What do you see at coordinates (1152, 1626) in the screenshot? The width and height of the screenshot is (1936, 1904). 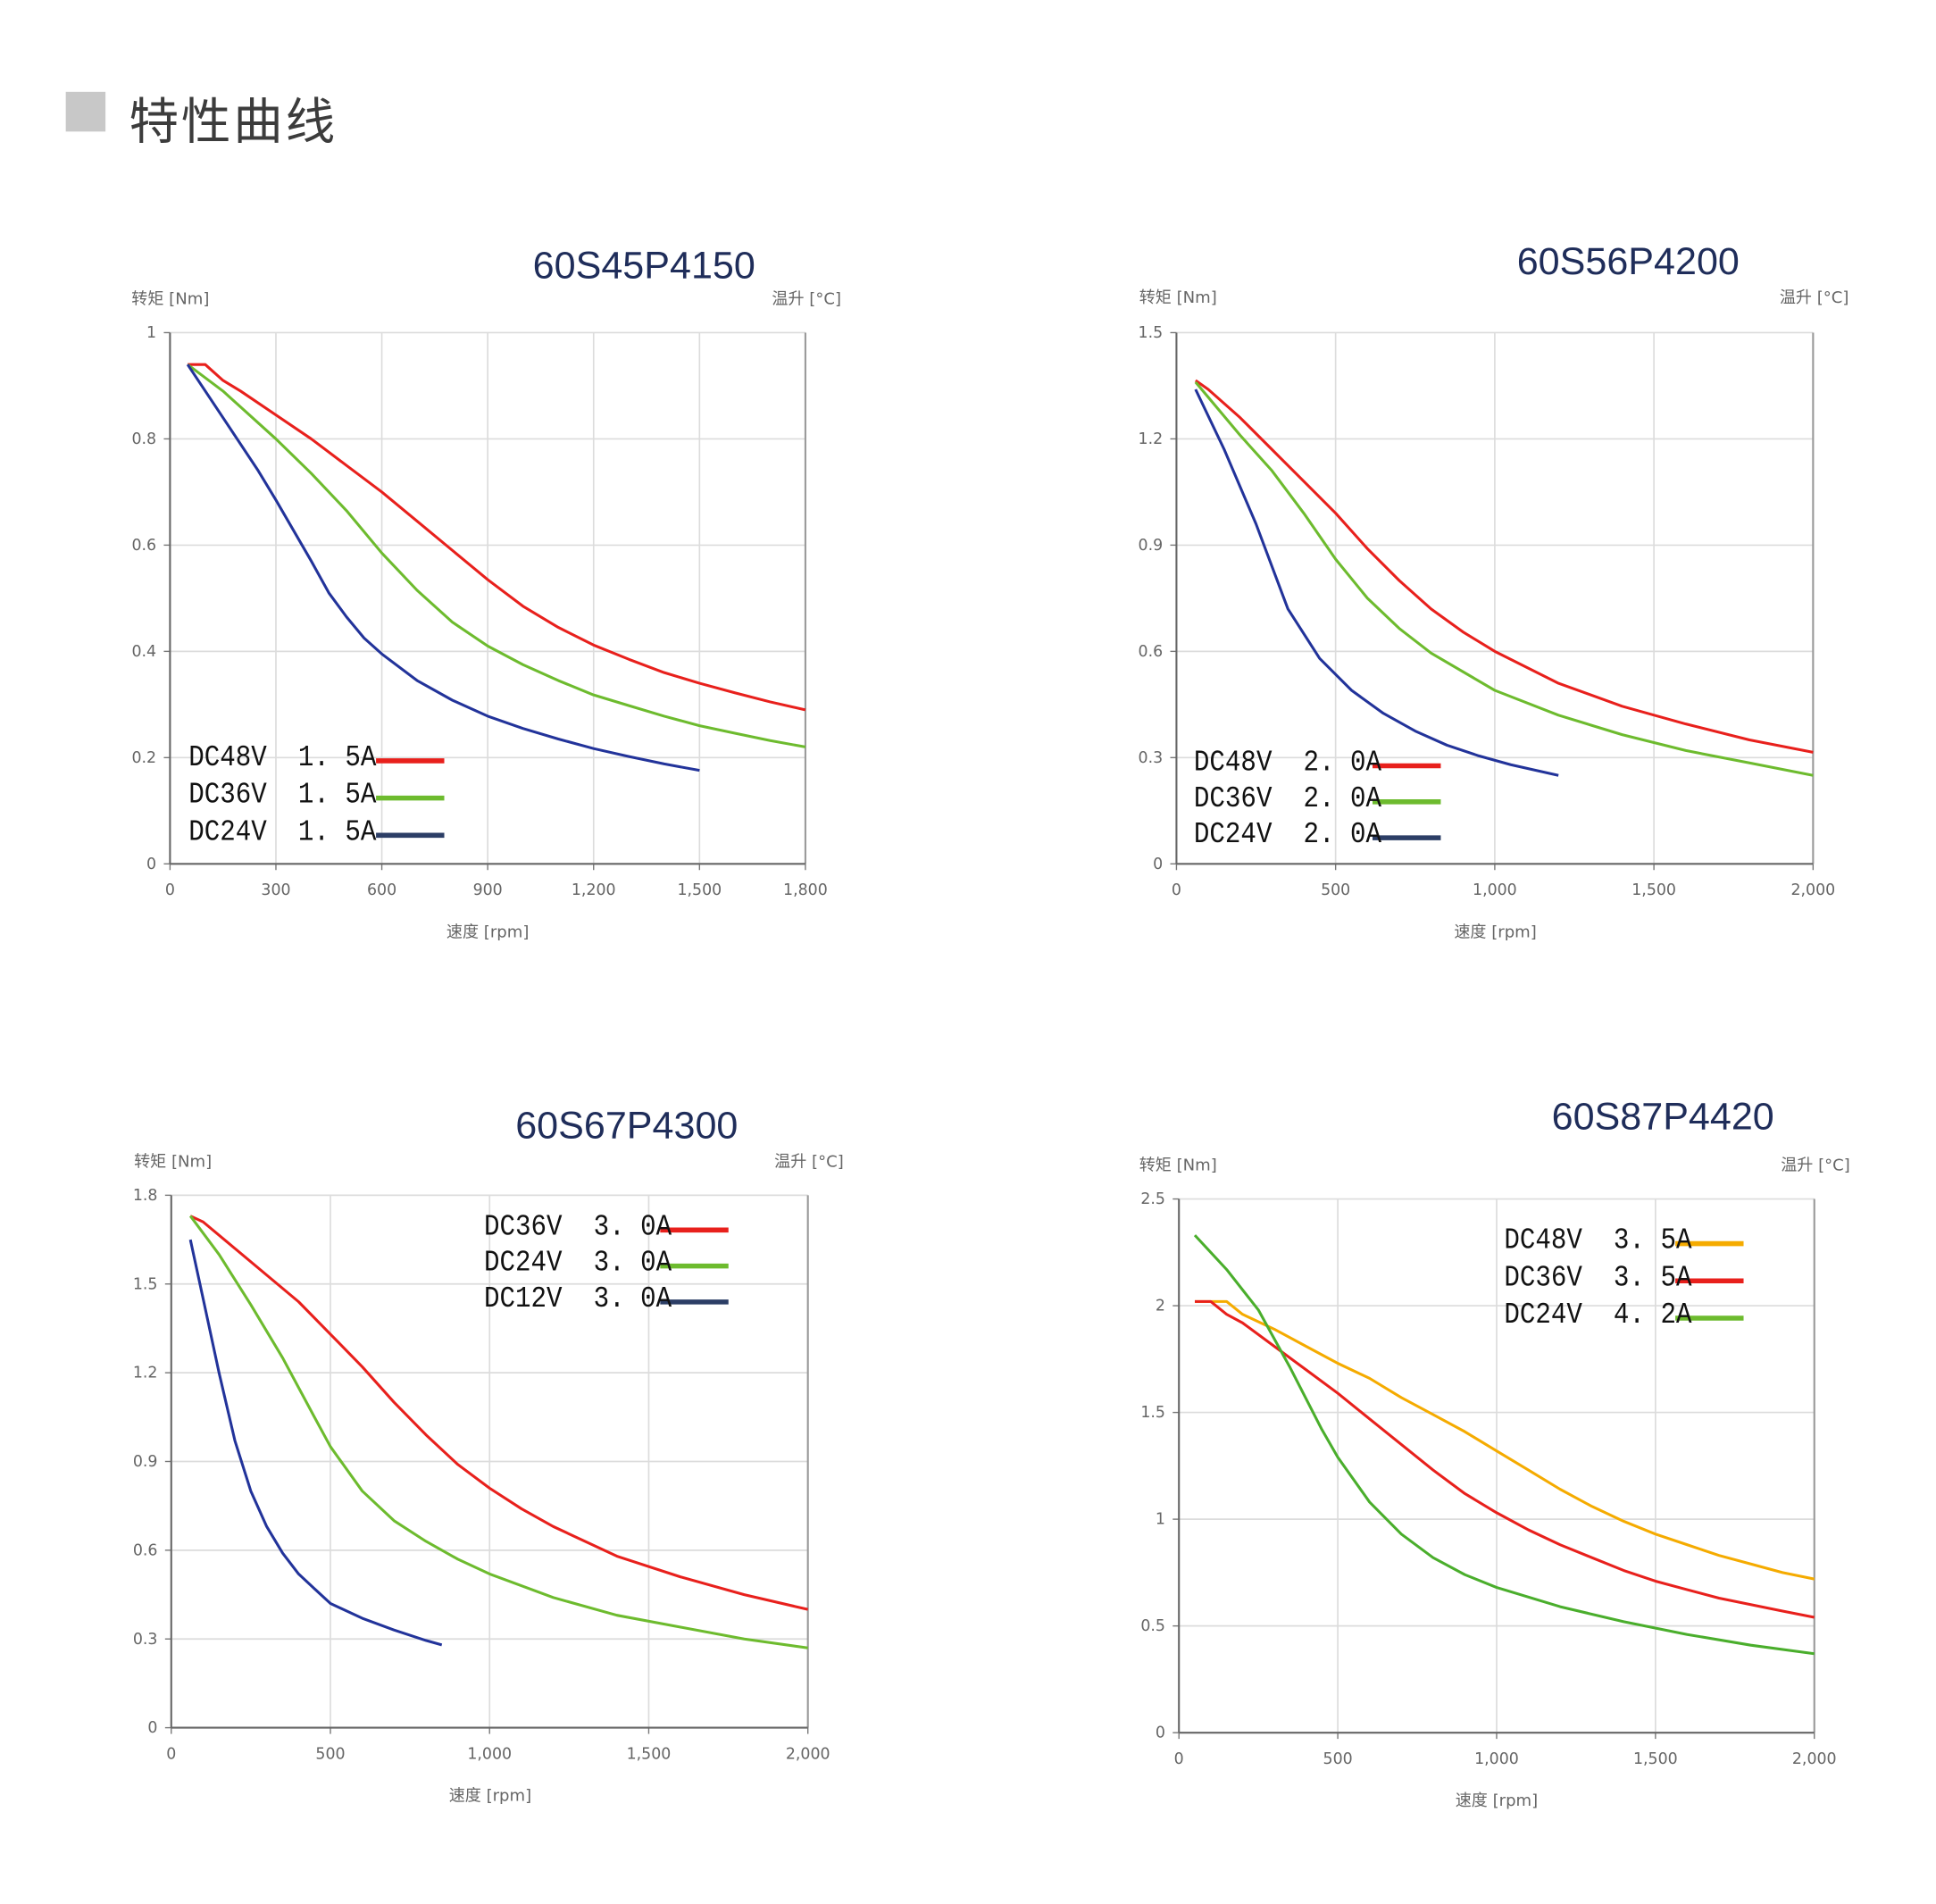 I see `y-tick-label: 0.5` at bounding box center [1152, 1626].